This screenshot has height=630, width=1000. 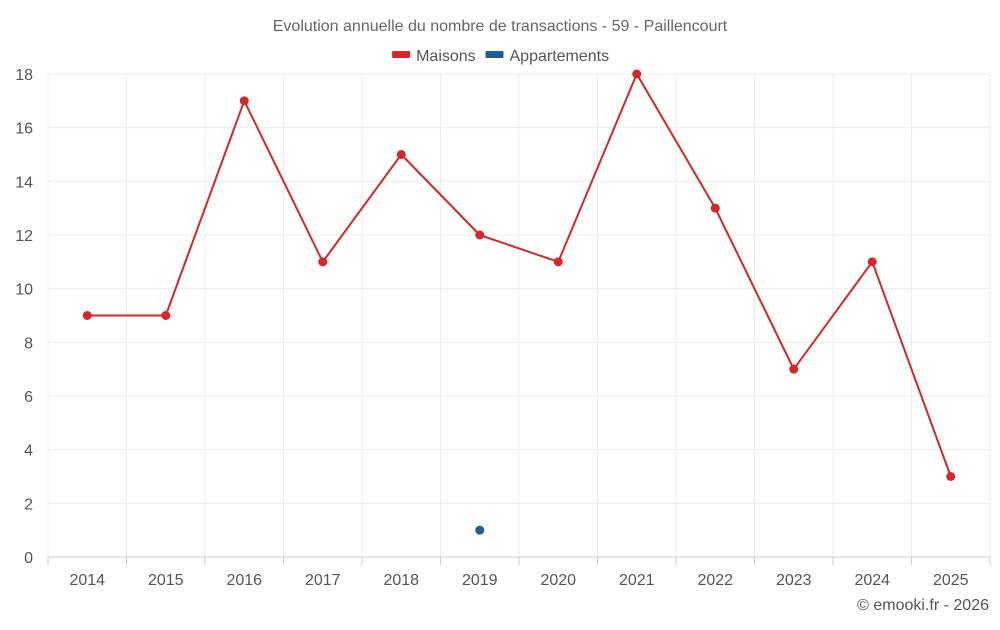 I want to click on x-tick-label: 2018, so click(x=401, y=580).